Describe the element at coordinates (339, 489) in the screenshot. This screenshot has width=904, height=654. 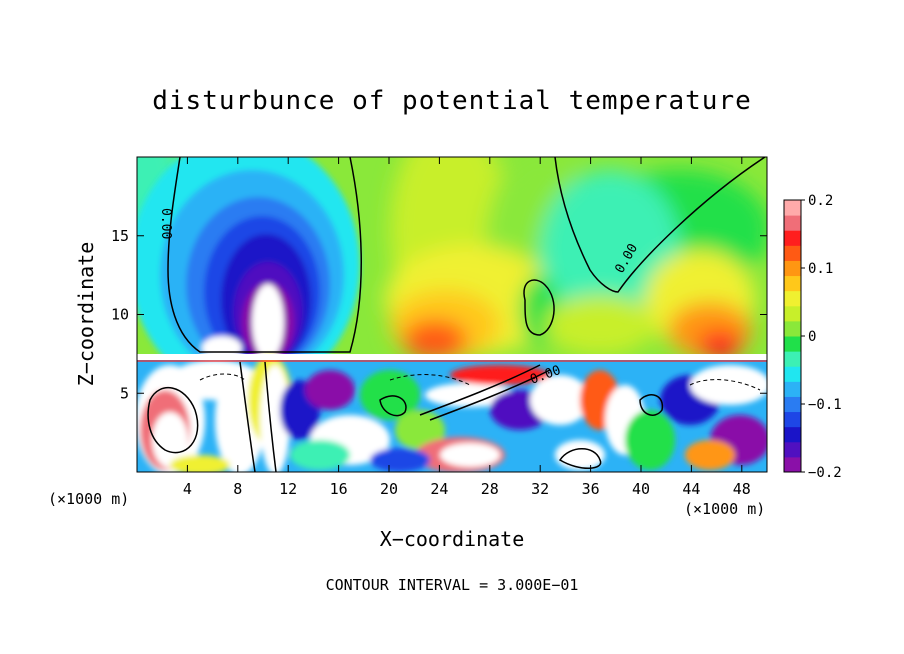
I see `x-tick-label: 16` at that location.